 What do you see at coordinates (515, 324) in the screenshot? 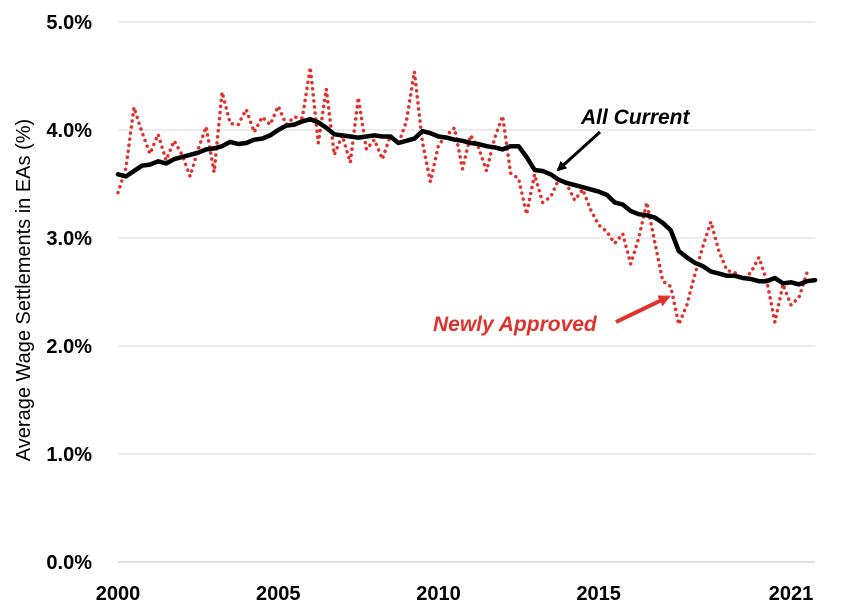
I see `annotation-newly-approved: Newly Approved` at bounding box center [515, 324].